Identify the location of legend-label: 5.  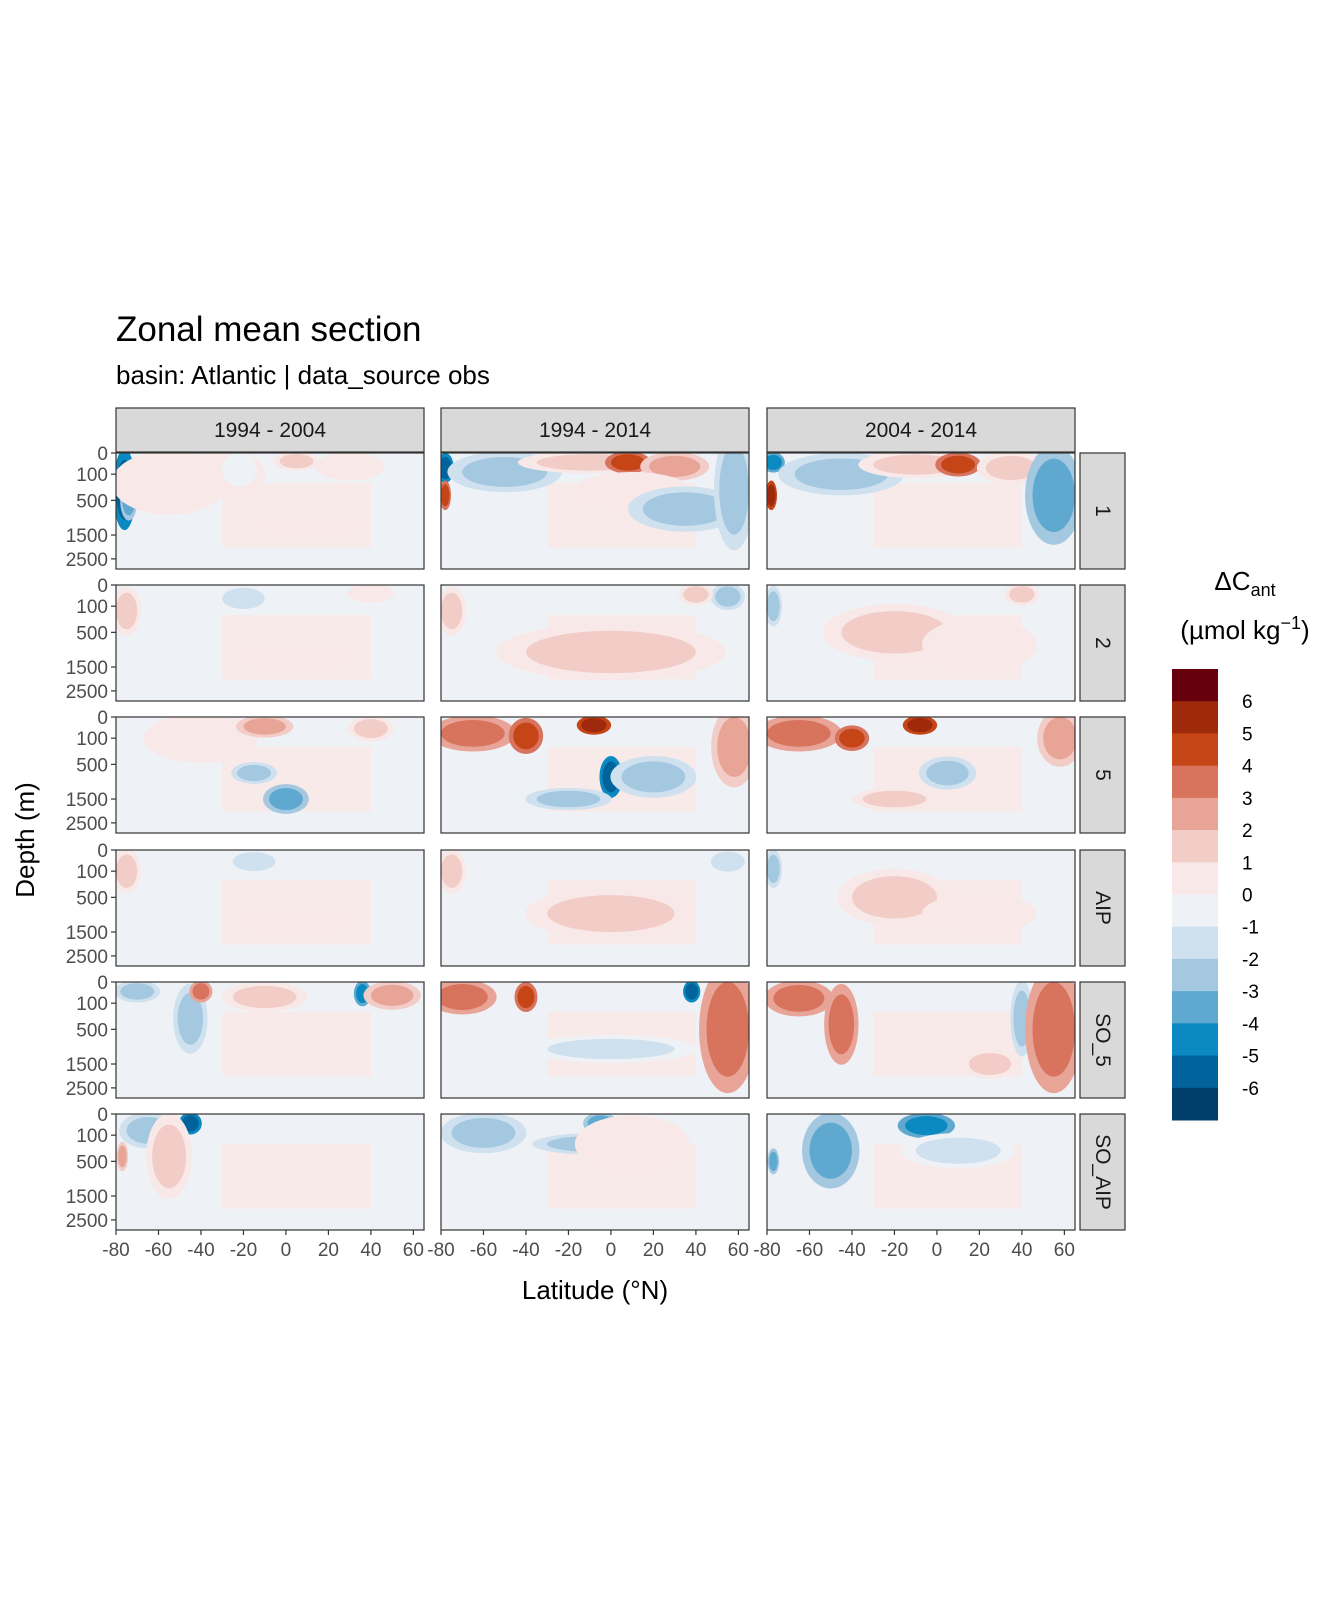
(1247, 734).